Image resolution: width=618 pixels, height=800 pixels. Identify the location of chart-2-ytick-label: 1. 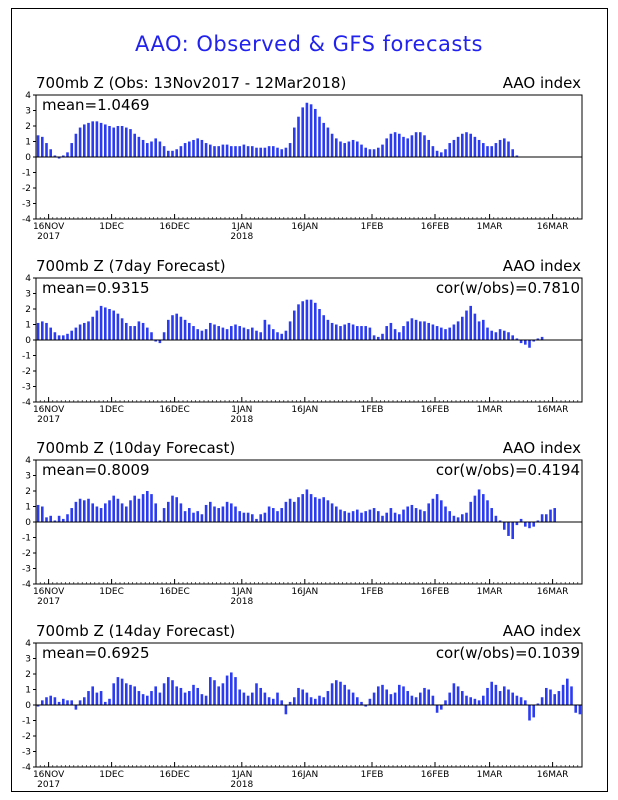
(28, 508).